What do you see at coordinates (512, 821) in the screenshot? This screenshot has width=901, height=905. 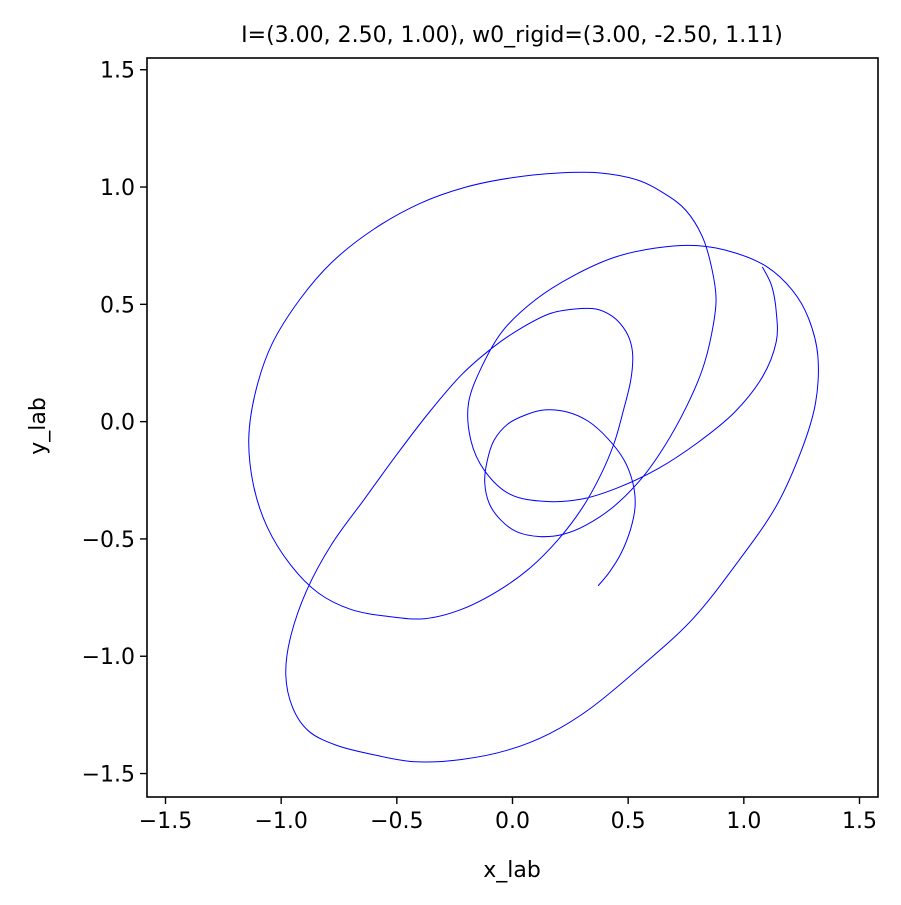 I see `x-tick-label: 0.0` at bounding box center [512, 821].